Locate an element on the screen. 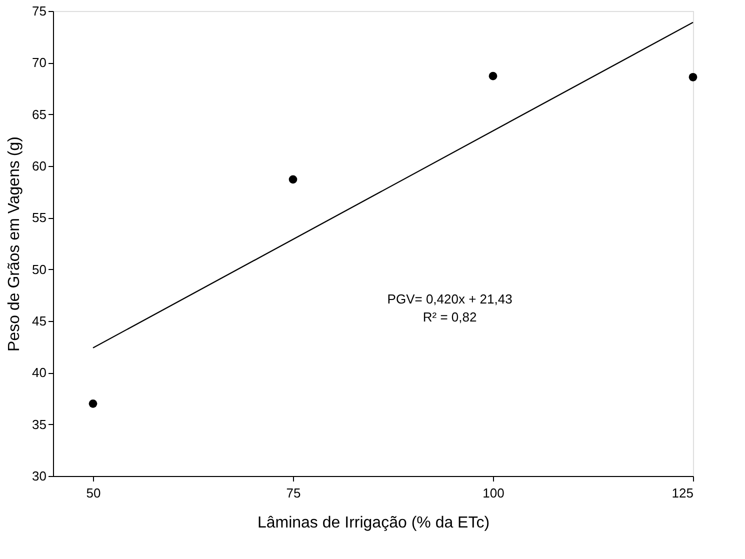  y-tick-label: 65 is located at coordinates (39, 114).